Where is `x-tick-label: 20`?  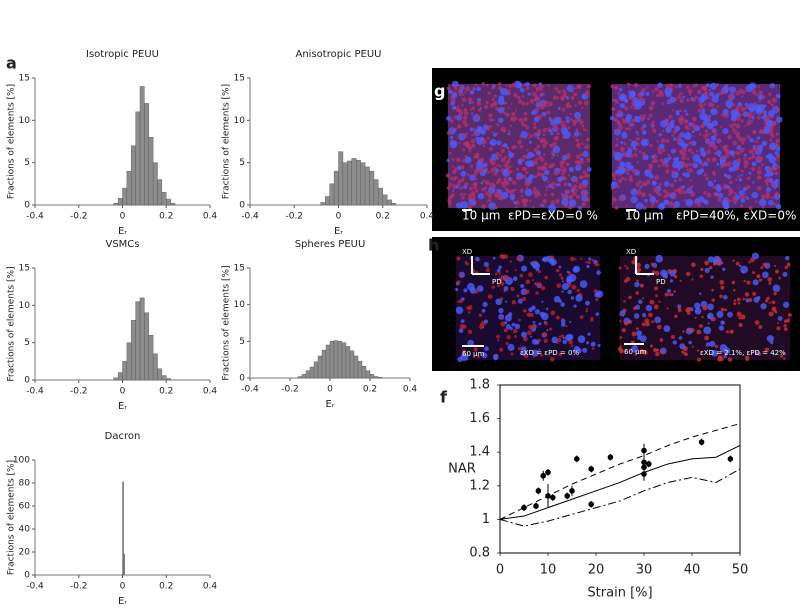 x-tick-label: 20 is located at coordinates (596, 570).